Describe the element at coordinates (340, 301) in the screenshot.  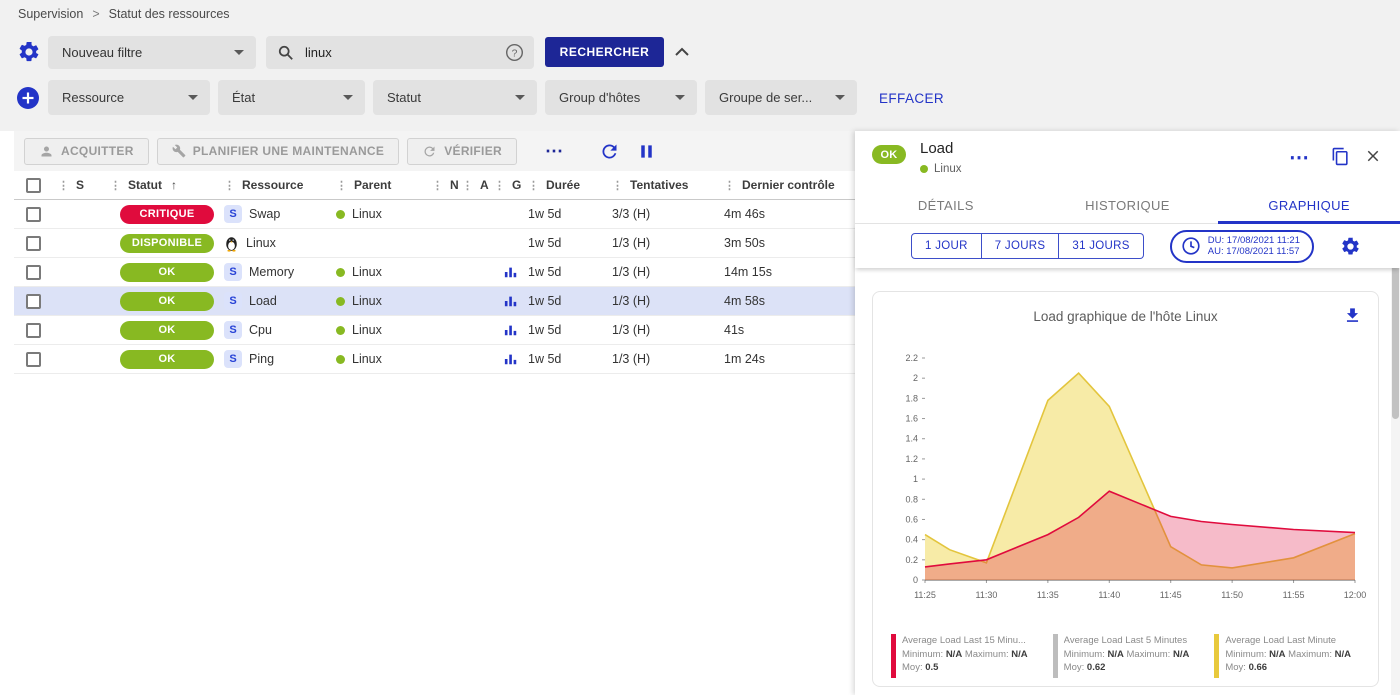
I see `parent-status-dot` at that location.